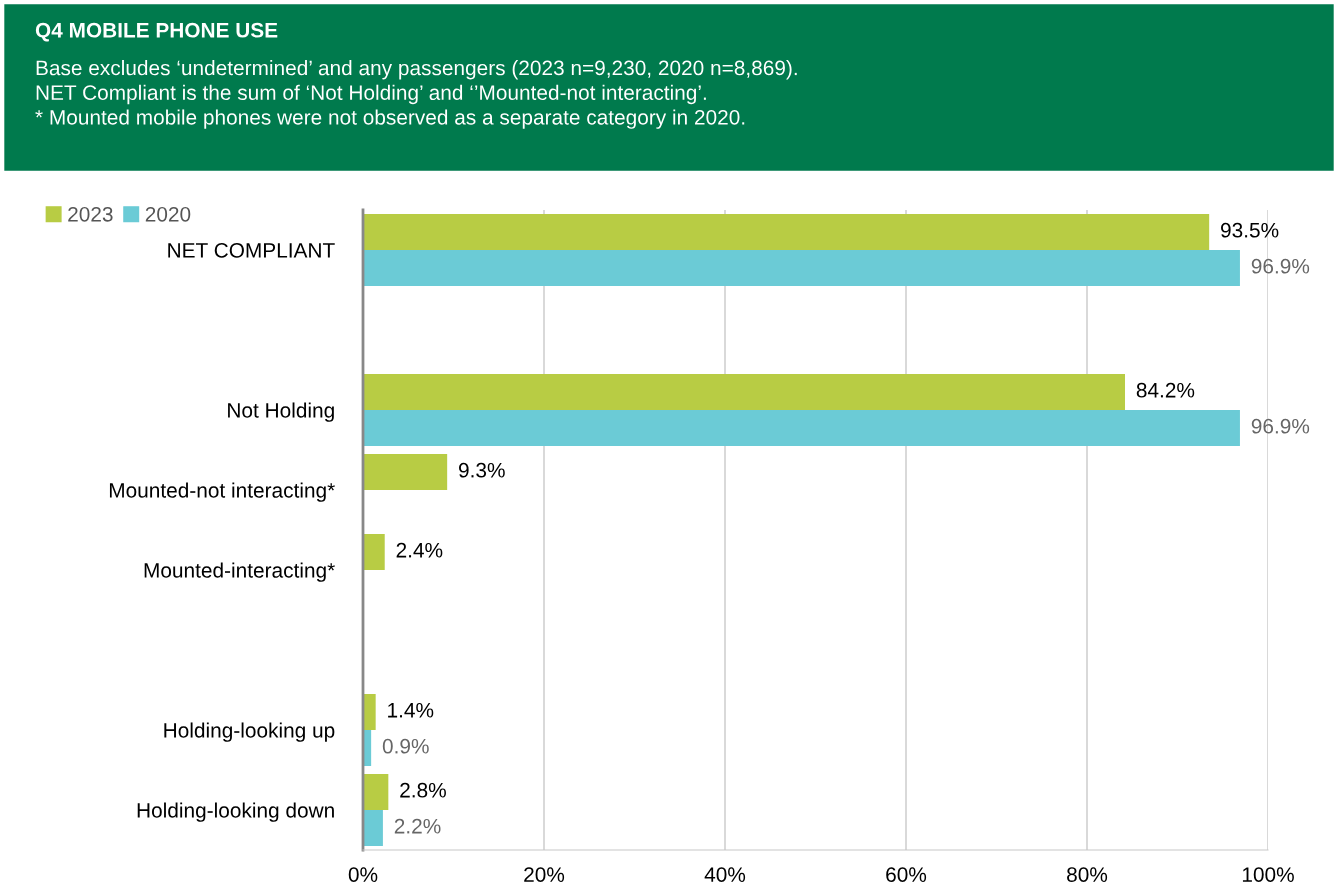  I want to click on data-label: 2.4%, so click(419, 550).